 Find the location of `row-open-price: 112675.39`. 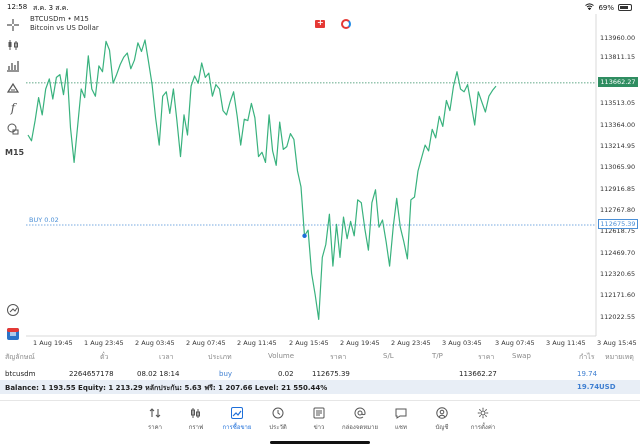

row-open-price: 112675.39 is located at coordinates (331, 374).